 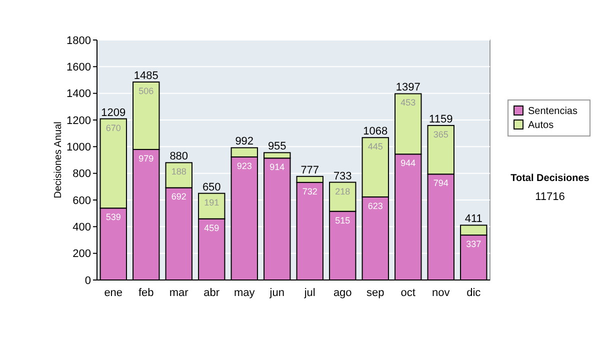 I want to click on data-label: 539, so click(x=113, y=217).